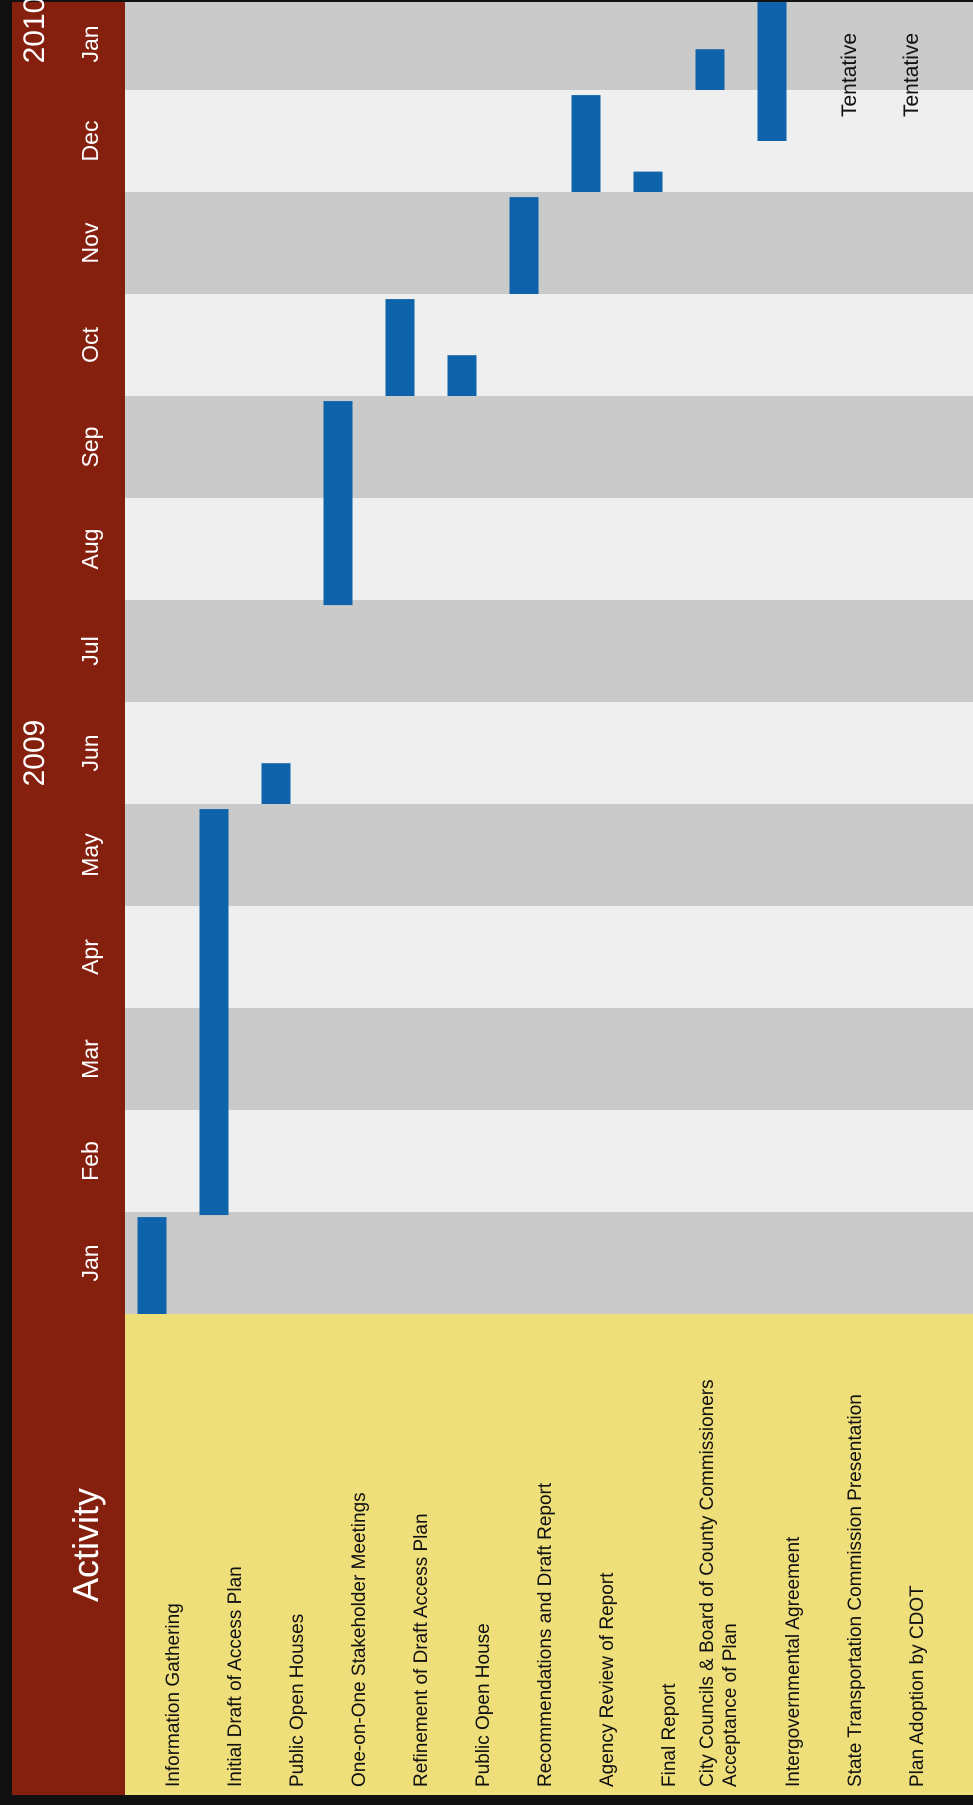 The image size is (973, 1805). I want to click on month-band-feb, so click(549, 1161).